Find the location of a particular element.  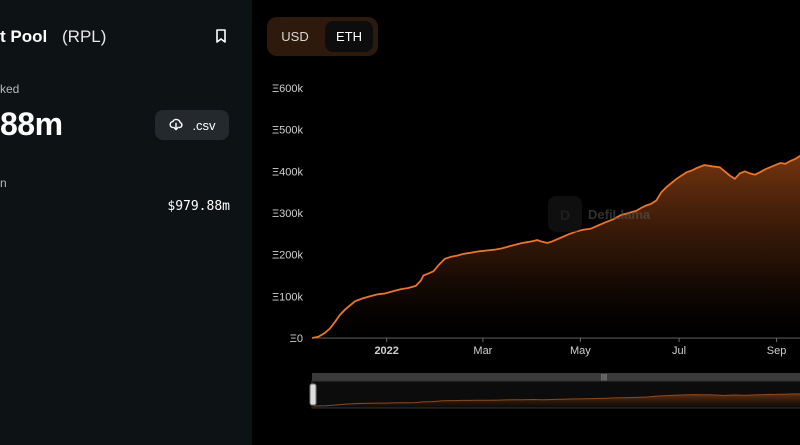

x-tick-label: Mar is located at coordinates (482, 351).